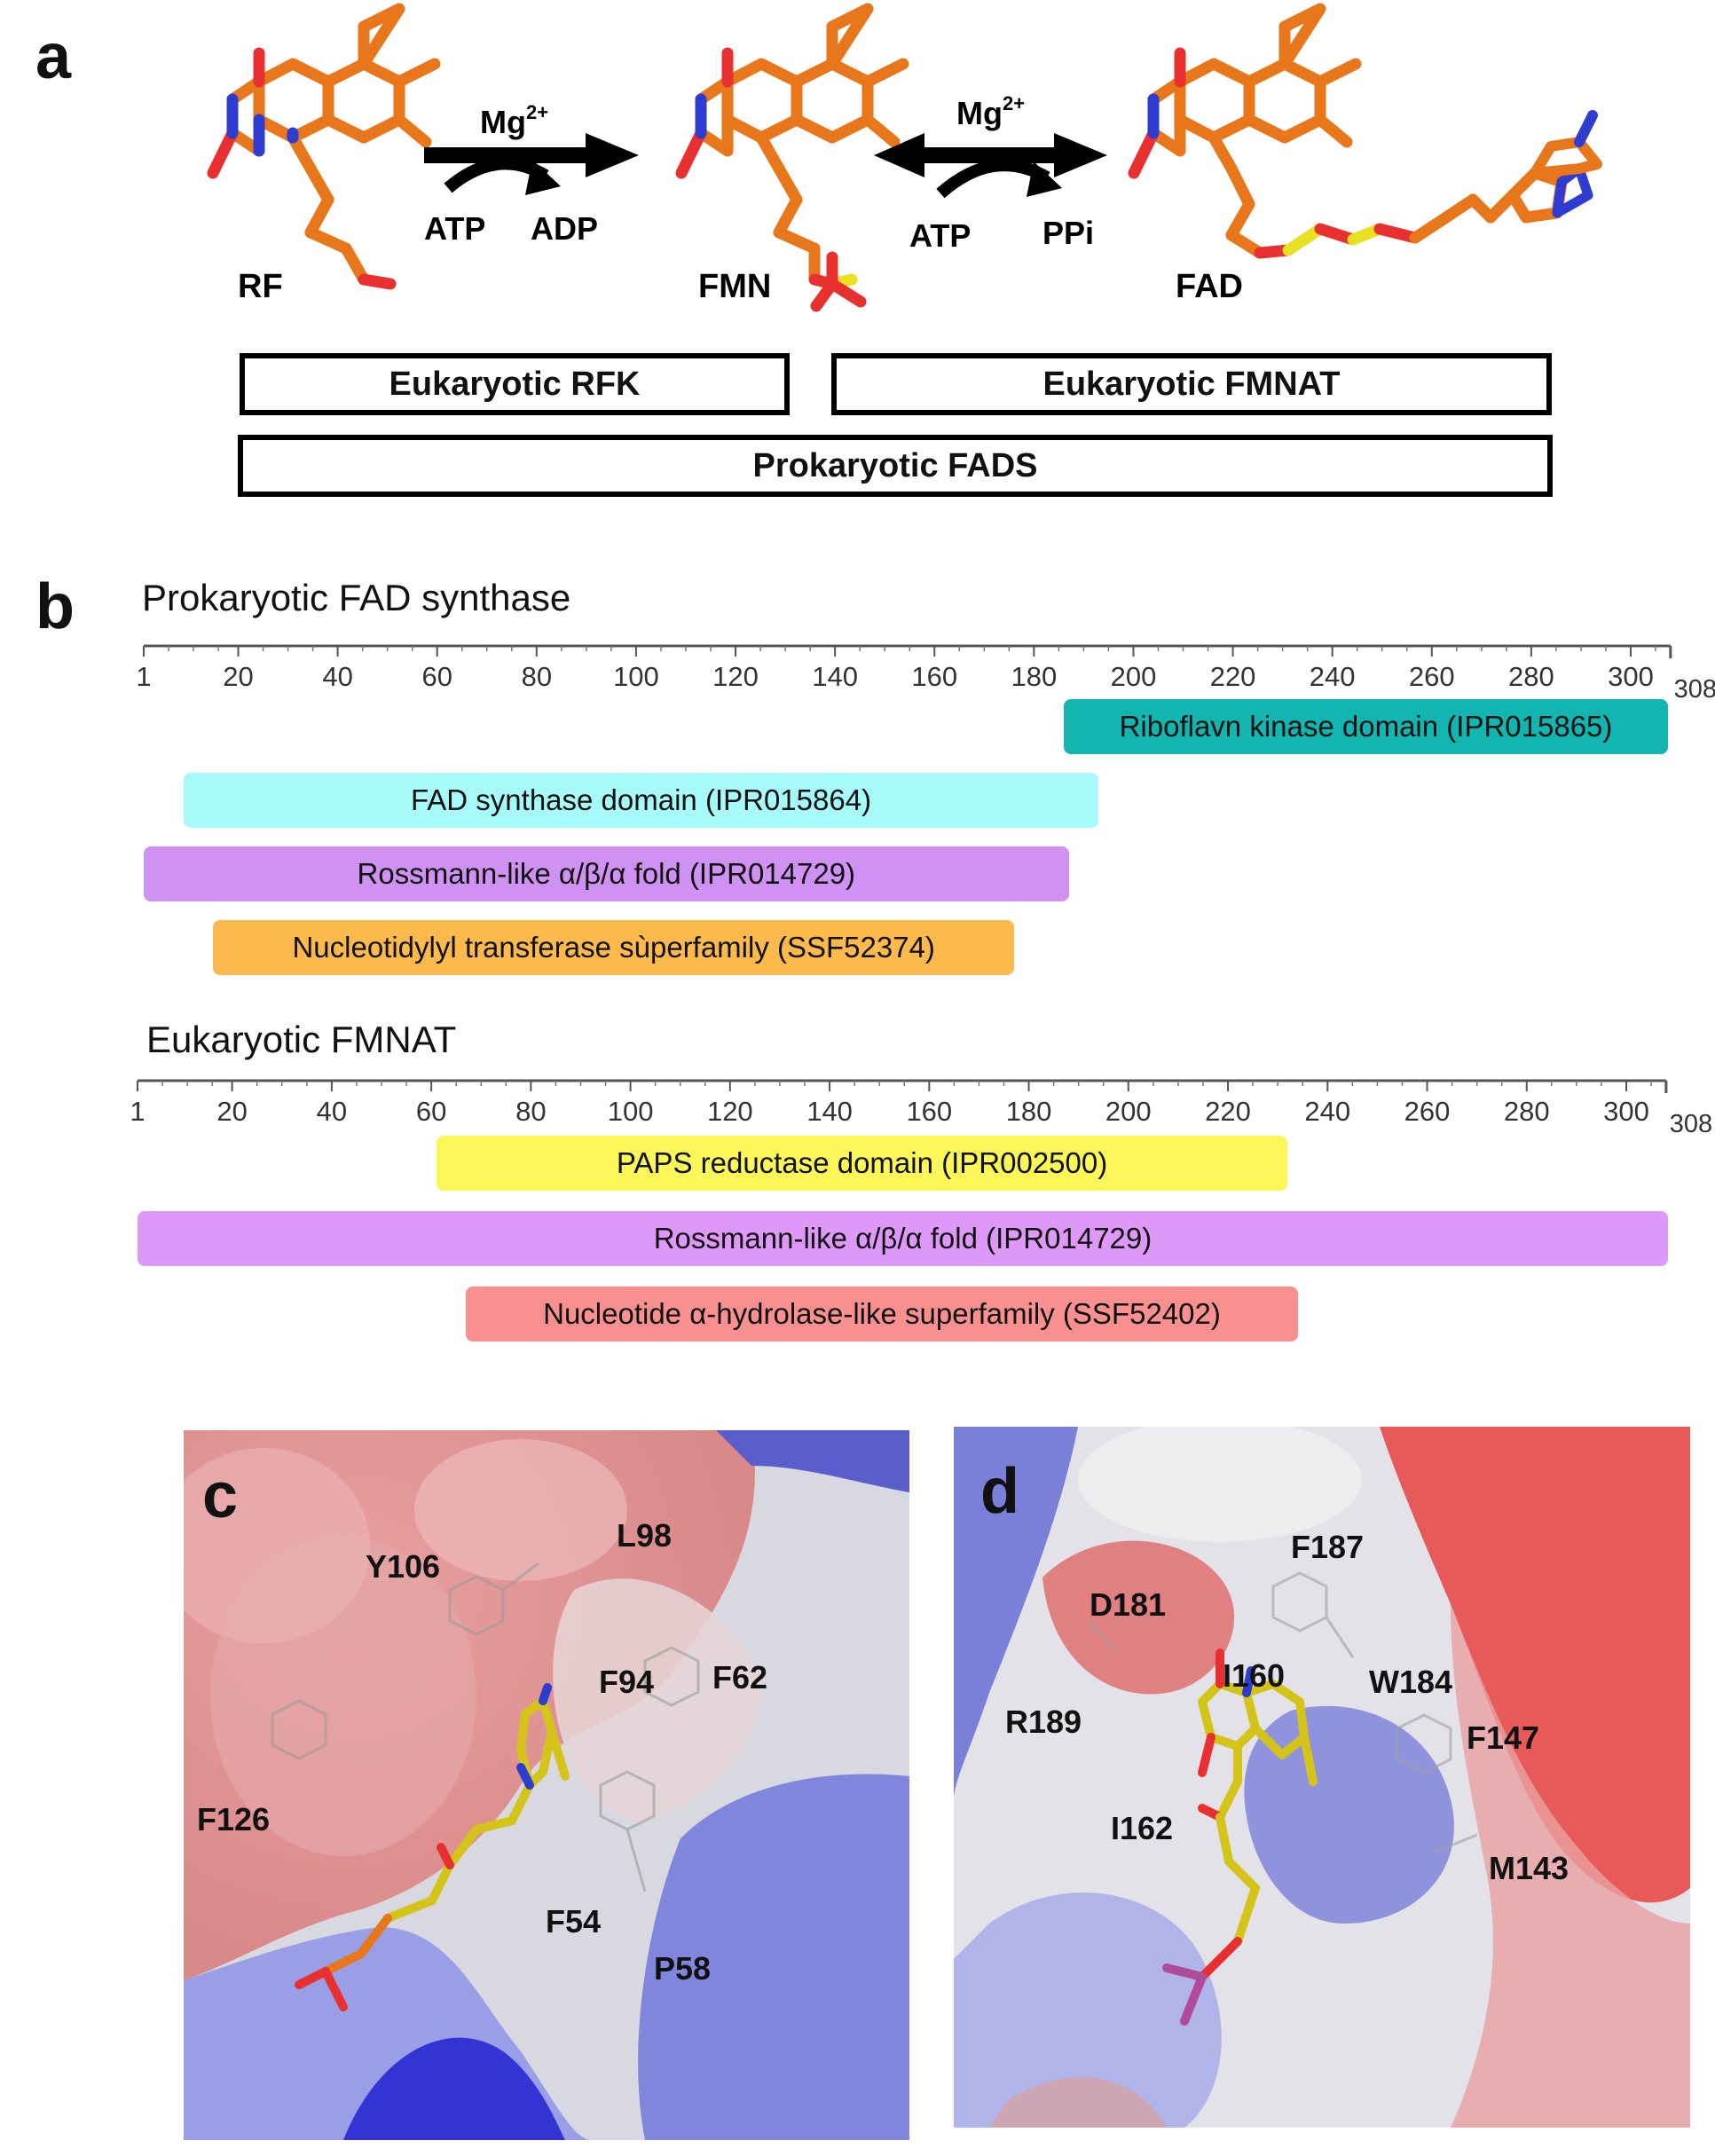 The width and height of the screenshot is (1715, 2156). What do you see at coordinates (1191, 384) in the screenshot?
I see `box-eukaryotic-fmnat: Eukaryotic FMNAT` at bounding box center [1191, 384].